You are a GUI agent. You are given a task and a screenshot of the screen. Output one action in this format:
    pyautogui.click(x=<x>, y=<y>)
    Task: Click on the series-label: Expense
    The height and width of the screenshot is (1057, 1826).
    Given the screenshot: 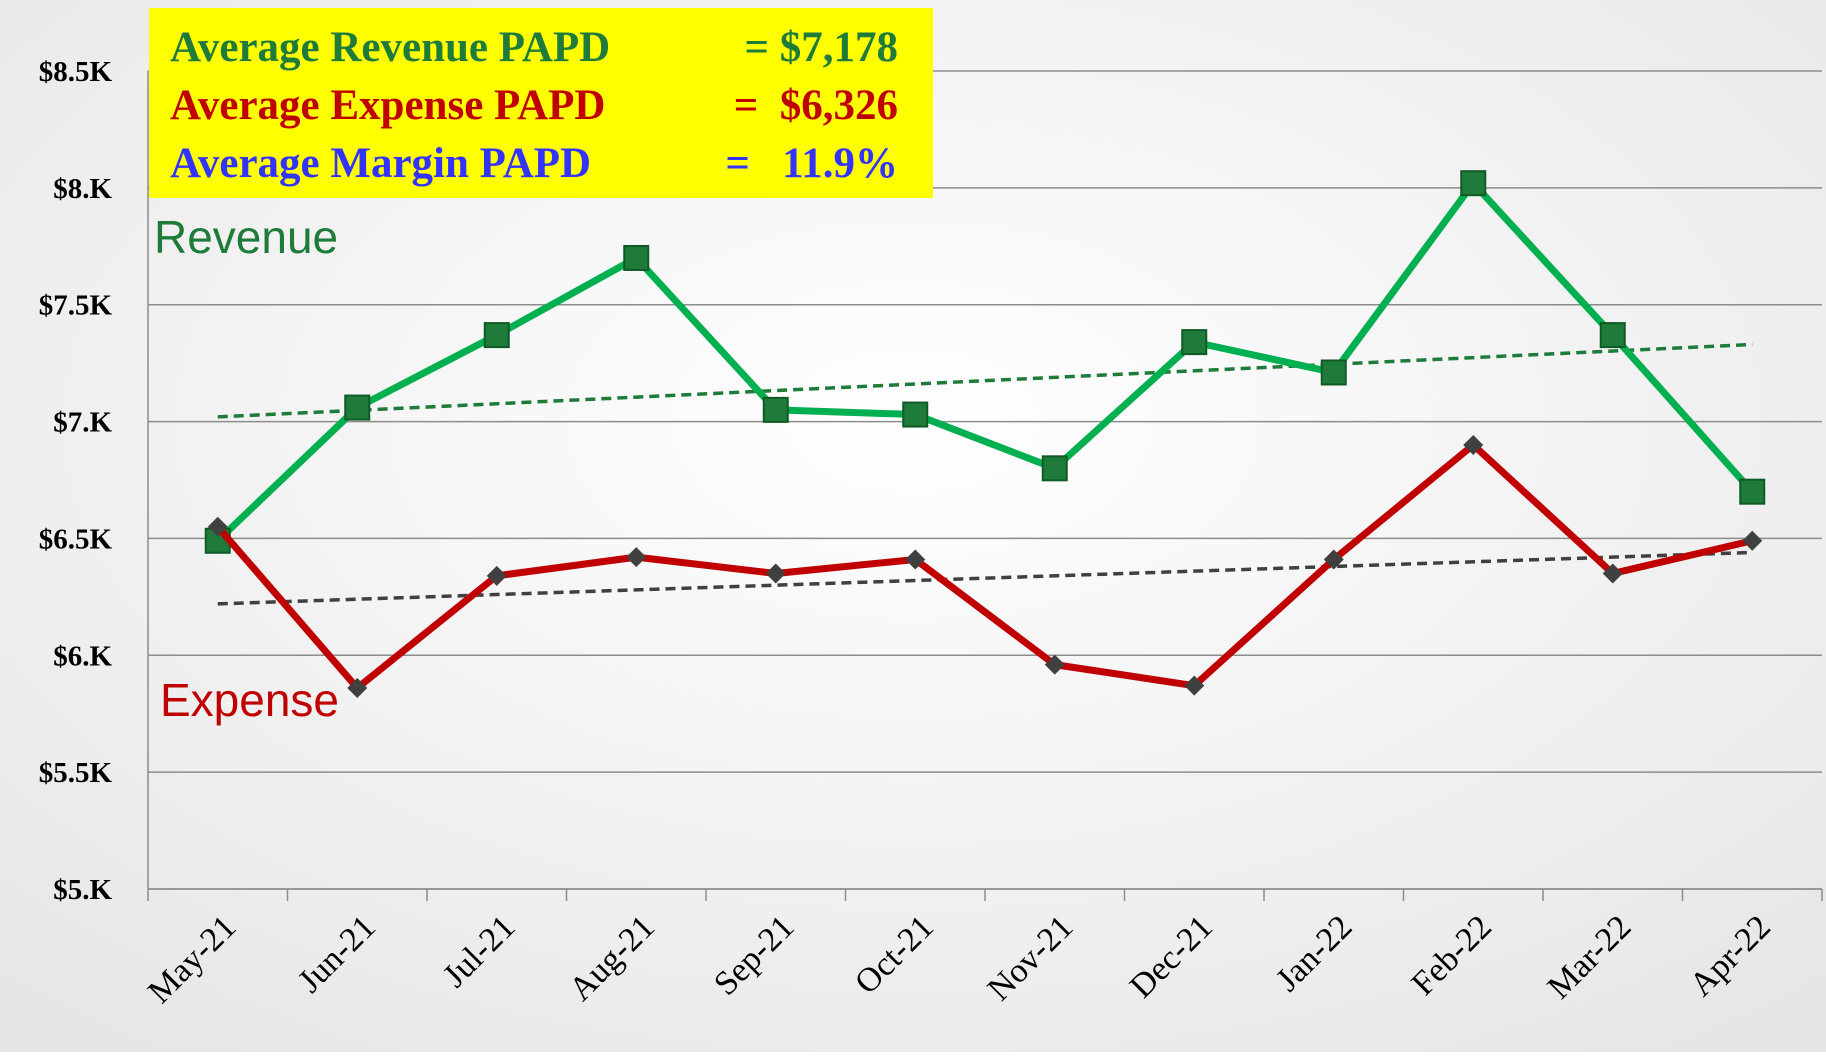 What is the action you would take?
    pyautogui.click(x=249, y=700)
    